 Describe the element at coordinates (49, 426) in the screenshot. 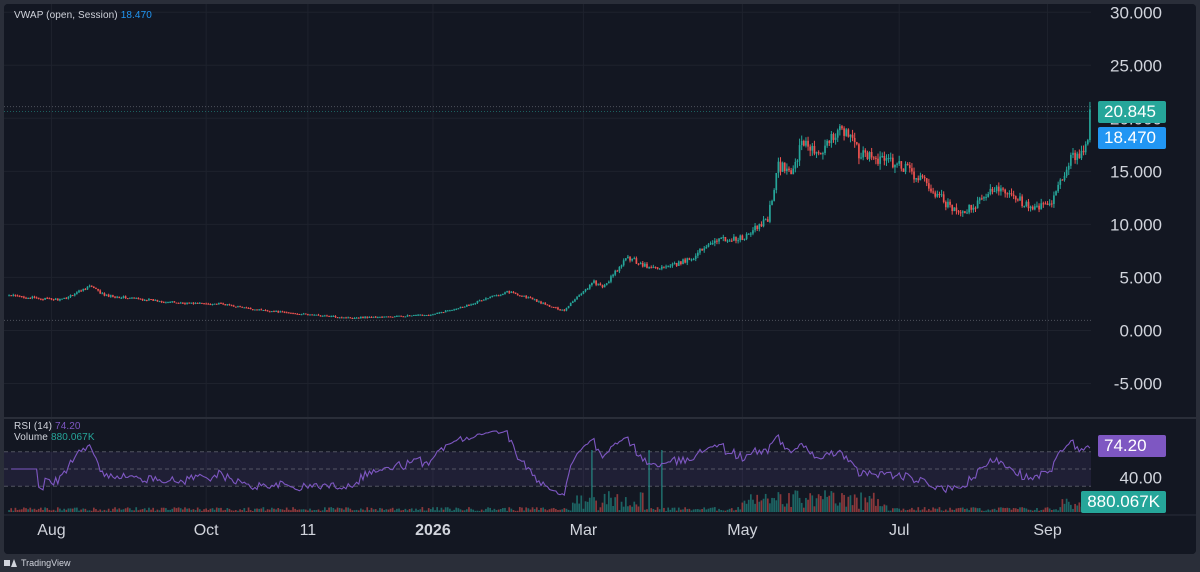

I see `rsi-legend: RSI (14) 74.20` at that location.